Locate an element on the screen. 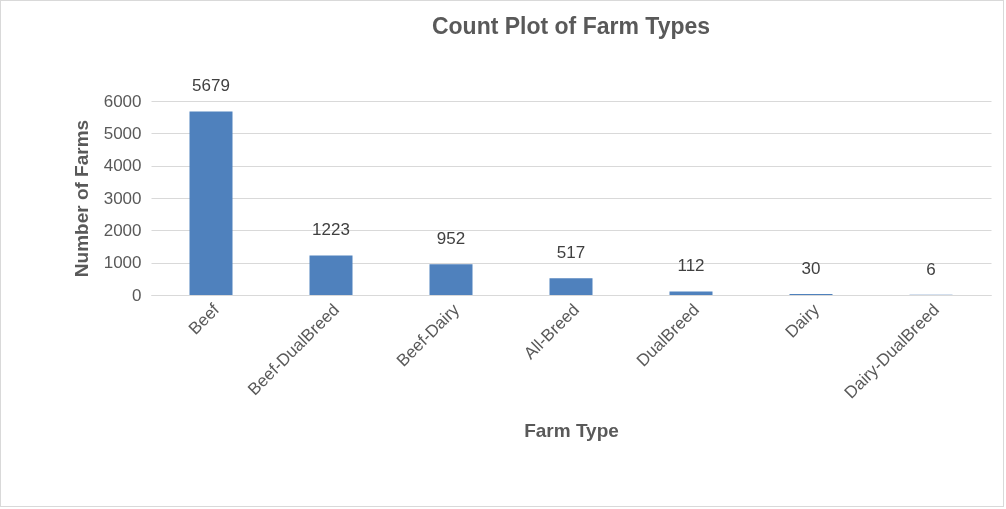  y-tick-label: 2000 is located at coordinates (122, 230).